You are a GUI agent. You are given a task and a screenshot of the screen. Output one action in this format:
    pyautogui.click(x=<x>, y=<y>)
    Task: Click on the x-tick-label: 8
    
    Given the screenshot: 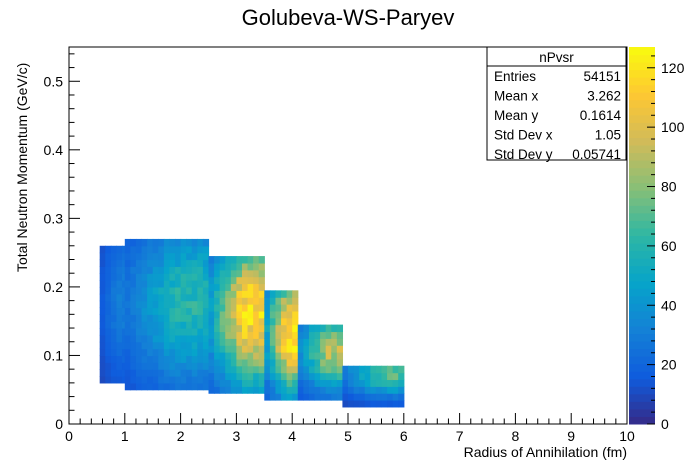 What is the action you would take?
    pyautogui.click(x=516, y=436)
    